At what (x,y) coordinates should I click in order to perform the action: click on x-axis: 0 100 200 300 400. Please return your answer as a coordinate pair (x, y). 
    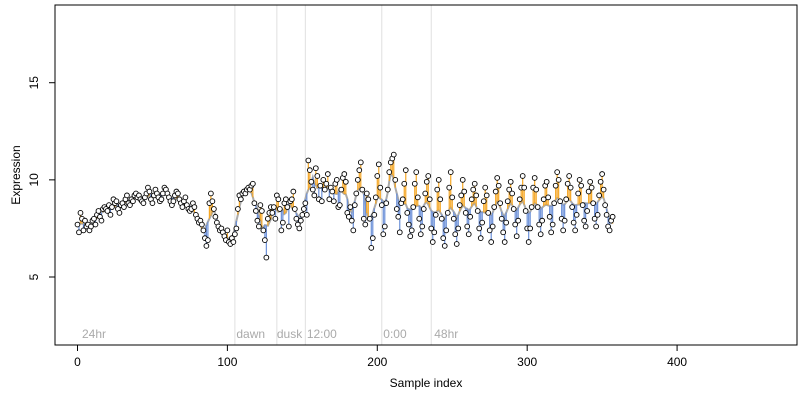
    Looking at the image, I should click on (380, 356).